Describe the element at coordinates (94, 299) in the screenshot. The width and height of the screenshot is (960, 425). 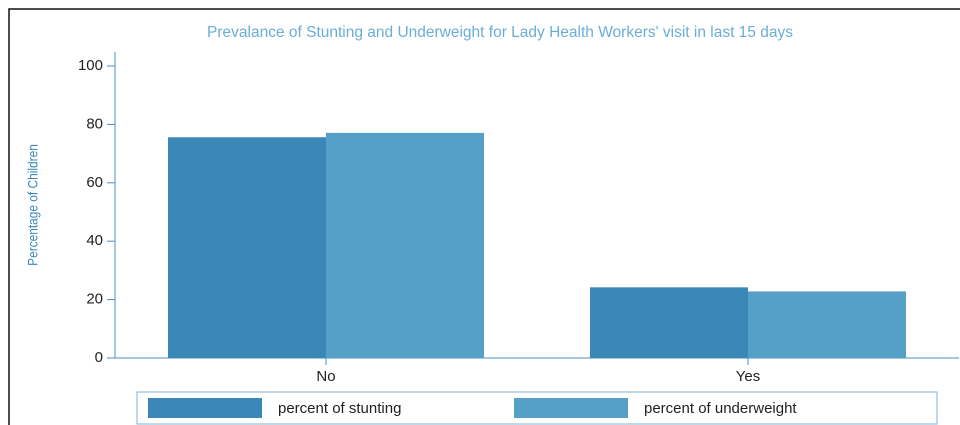
I see `y-tick-label: 20` at that location.